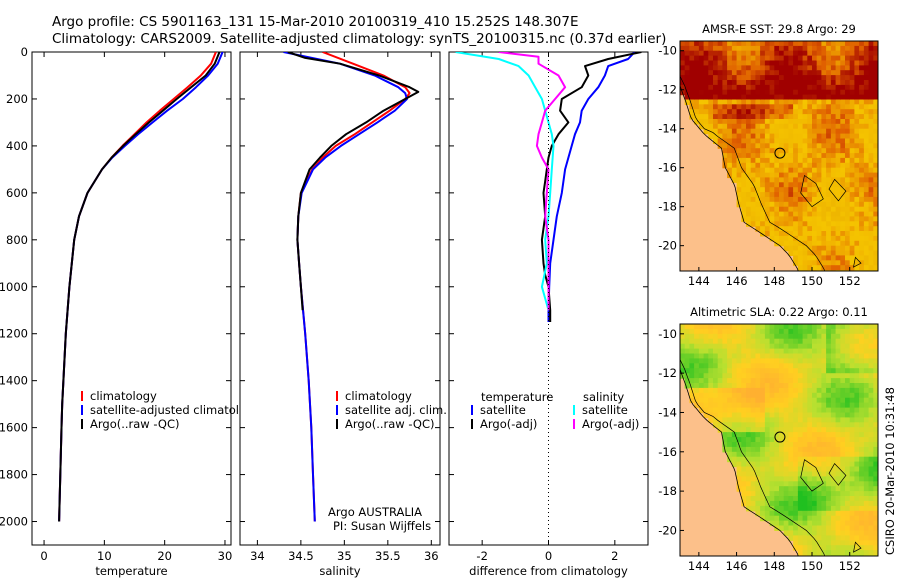 Image resolution: width=900 pixels, height=580 pixels. Describe the element at coordinates (779, 440) in the screenshot. I see `sla-map-frame` at that location.